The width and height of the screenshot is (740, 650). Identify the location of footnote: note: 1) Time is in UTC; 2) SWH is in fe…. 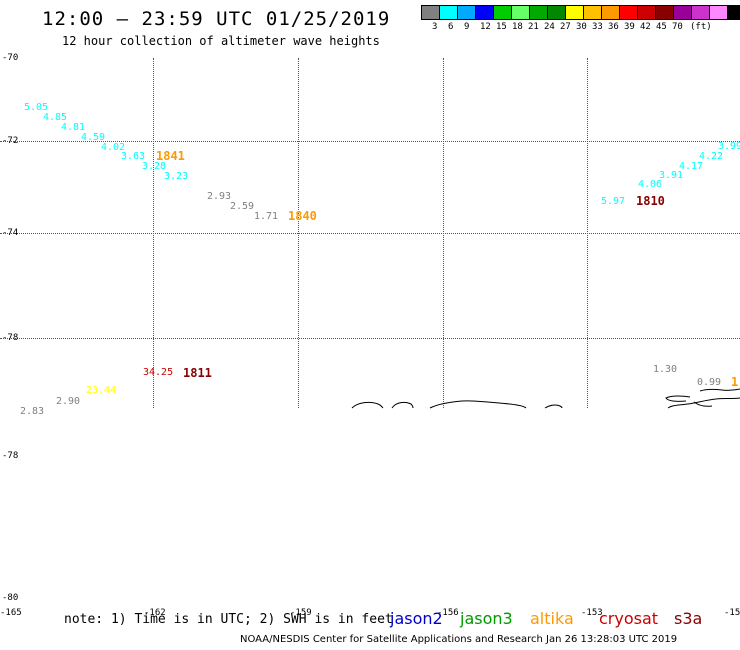
(228, 619).